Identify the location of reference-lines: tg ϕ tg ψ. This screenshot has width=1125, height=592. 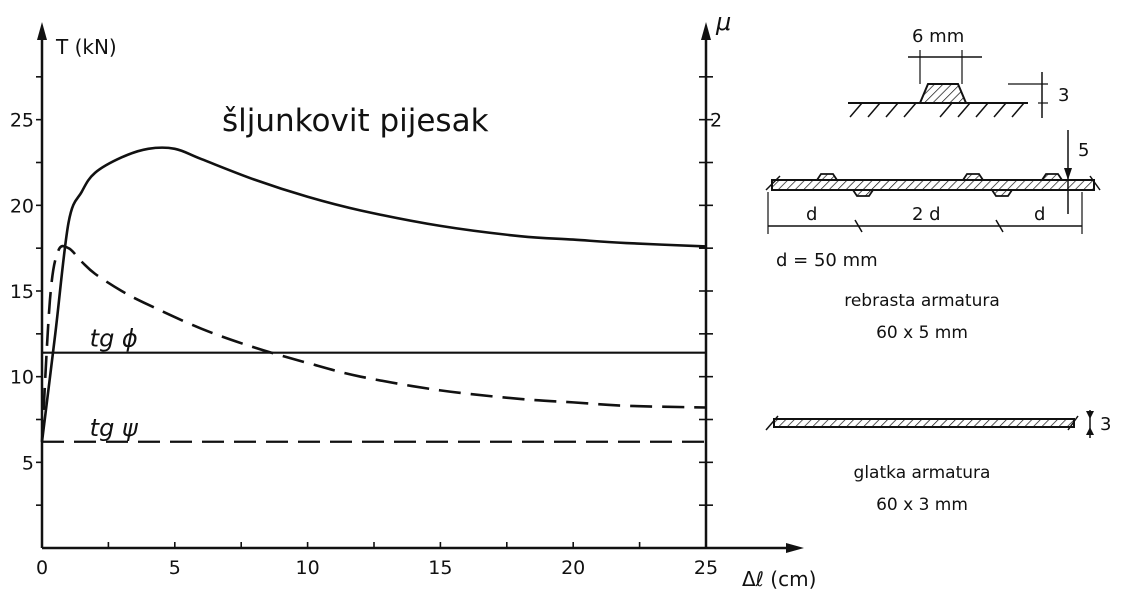
(374, 383).